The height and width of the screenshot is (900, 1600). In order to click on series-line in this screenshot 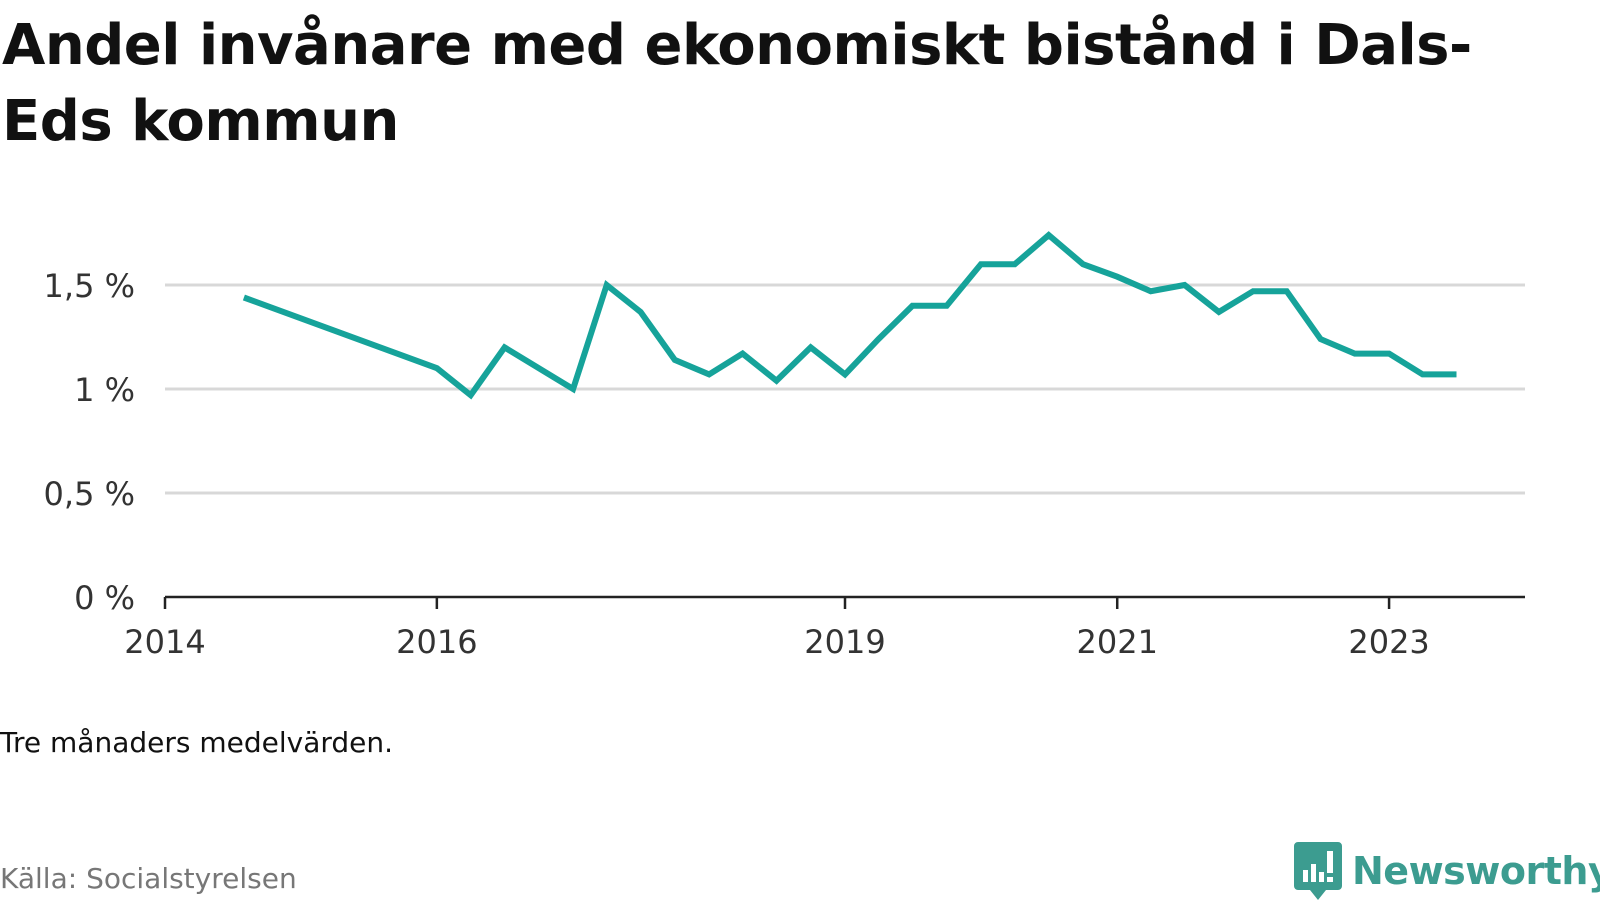, I will do `click(849, 315)`.